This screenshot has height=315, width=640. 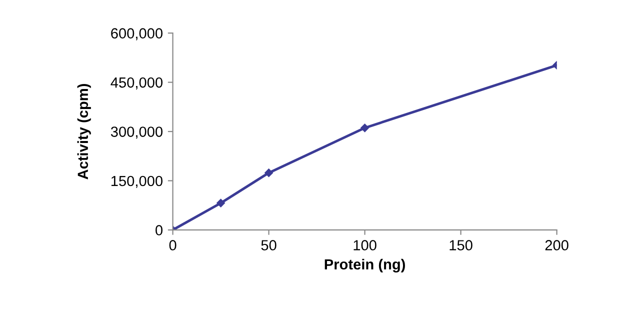 I want to click on y-axis-title: Activity (cpm), so click(x=84, y=132).